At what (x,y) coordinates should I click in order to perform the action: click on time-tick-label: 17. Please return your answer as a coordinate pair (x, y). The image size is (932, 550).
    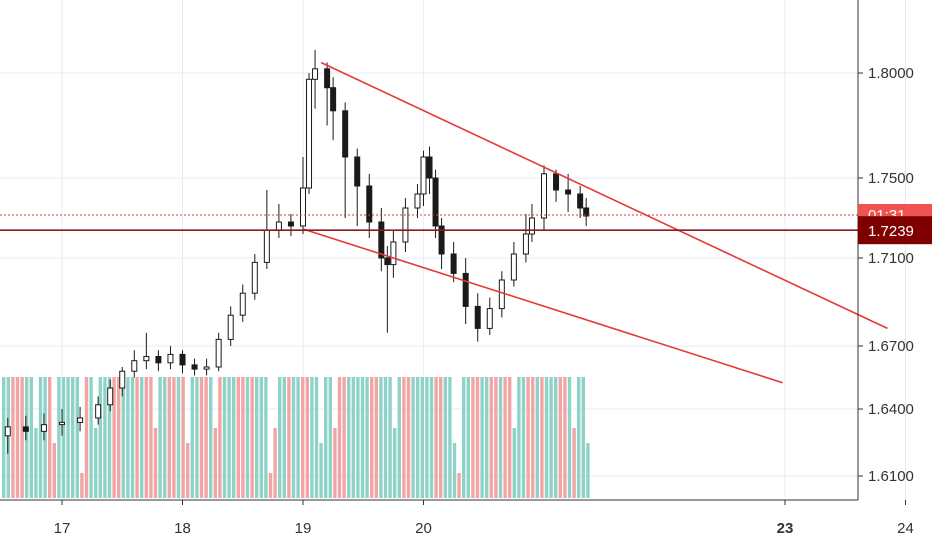
    Looking at the image, I should click on (62, 528).